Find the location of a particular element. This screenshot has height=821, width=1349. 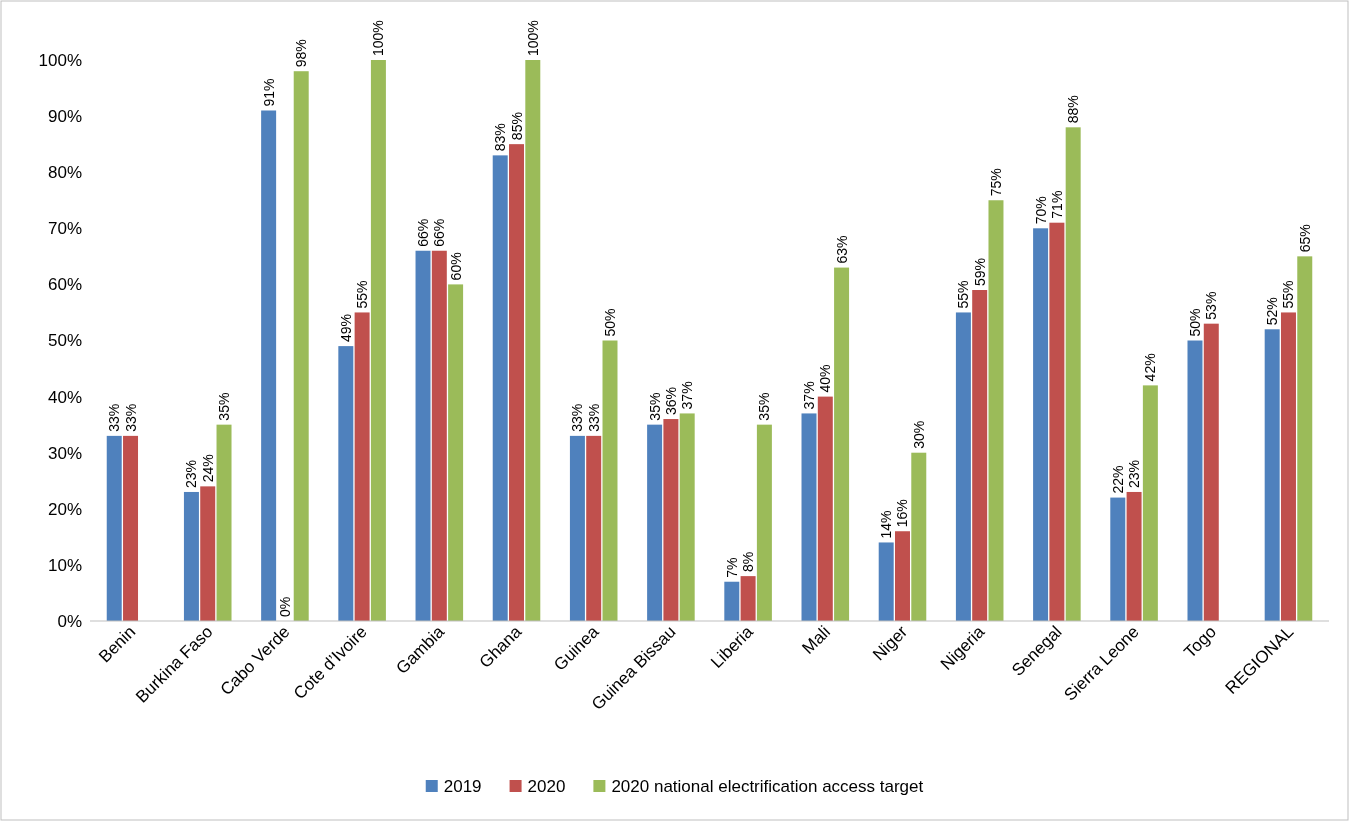

data-label: 63% is located at coordinates (841, 249).